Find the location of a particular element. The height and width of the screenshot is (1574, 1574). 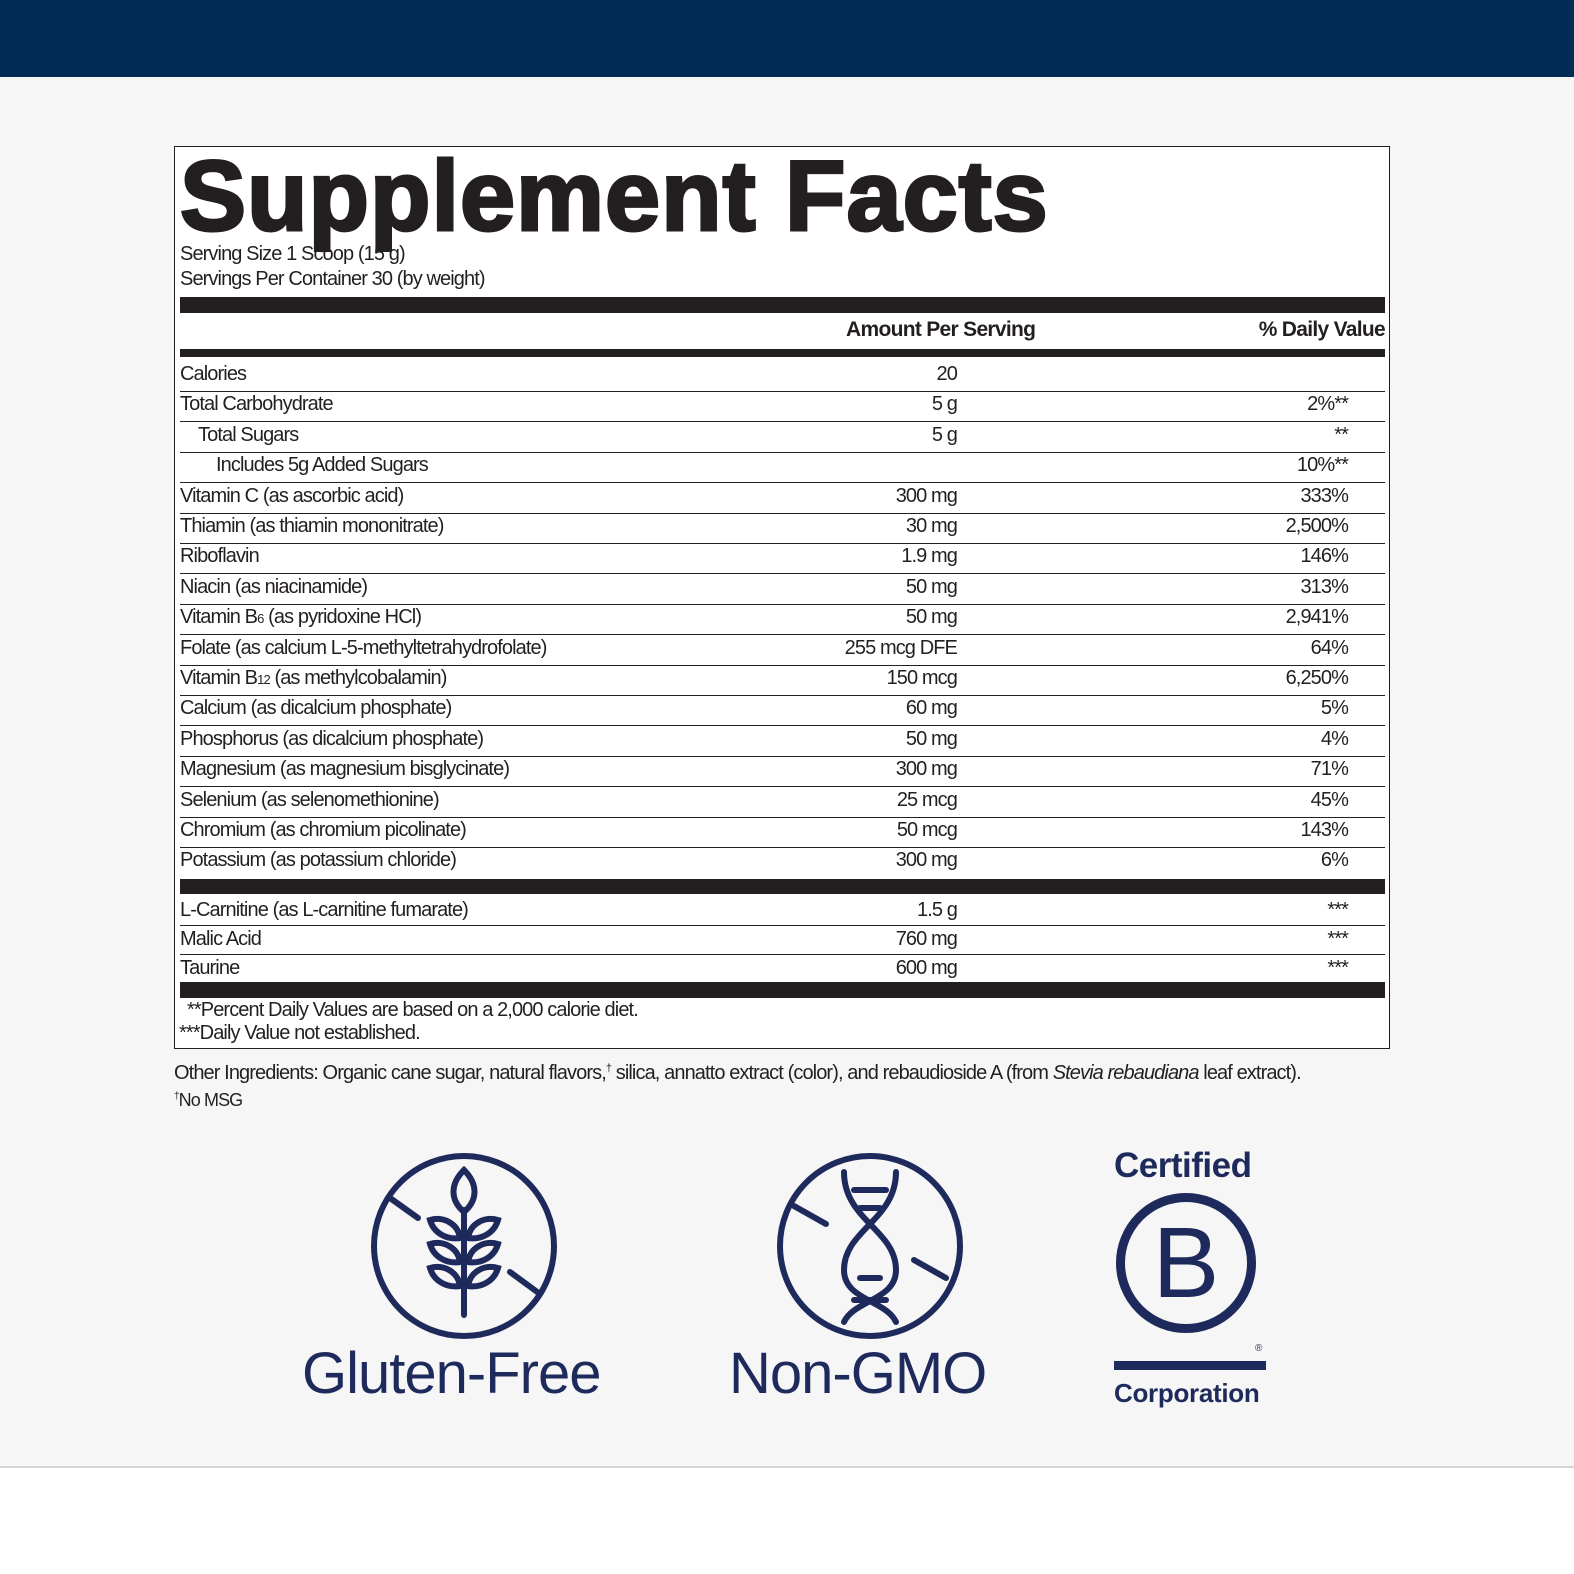

nutrient-name-text: Potassium (as potassium chloride) is located at coordinates (318, 860).